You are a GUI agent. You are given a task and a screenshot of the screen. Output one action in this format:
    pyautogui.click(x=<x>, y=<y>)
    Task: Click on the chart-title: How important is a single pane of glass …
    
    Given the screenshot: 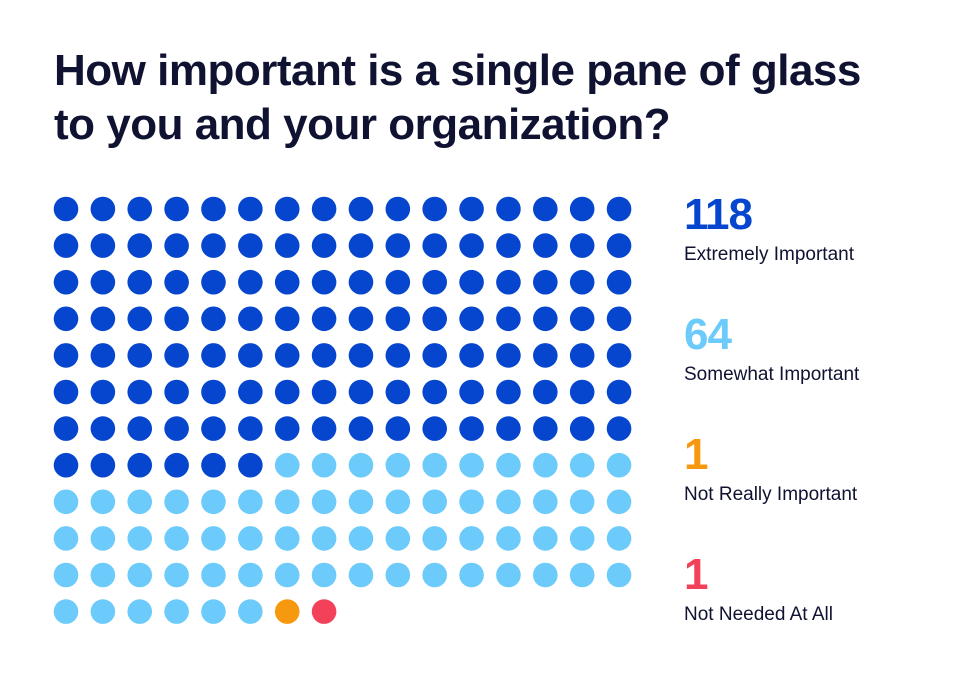 What is the action you would take?
    pyautogui.click(x=494, y=98)
    